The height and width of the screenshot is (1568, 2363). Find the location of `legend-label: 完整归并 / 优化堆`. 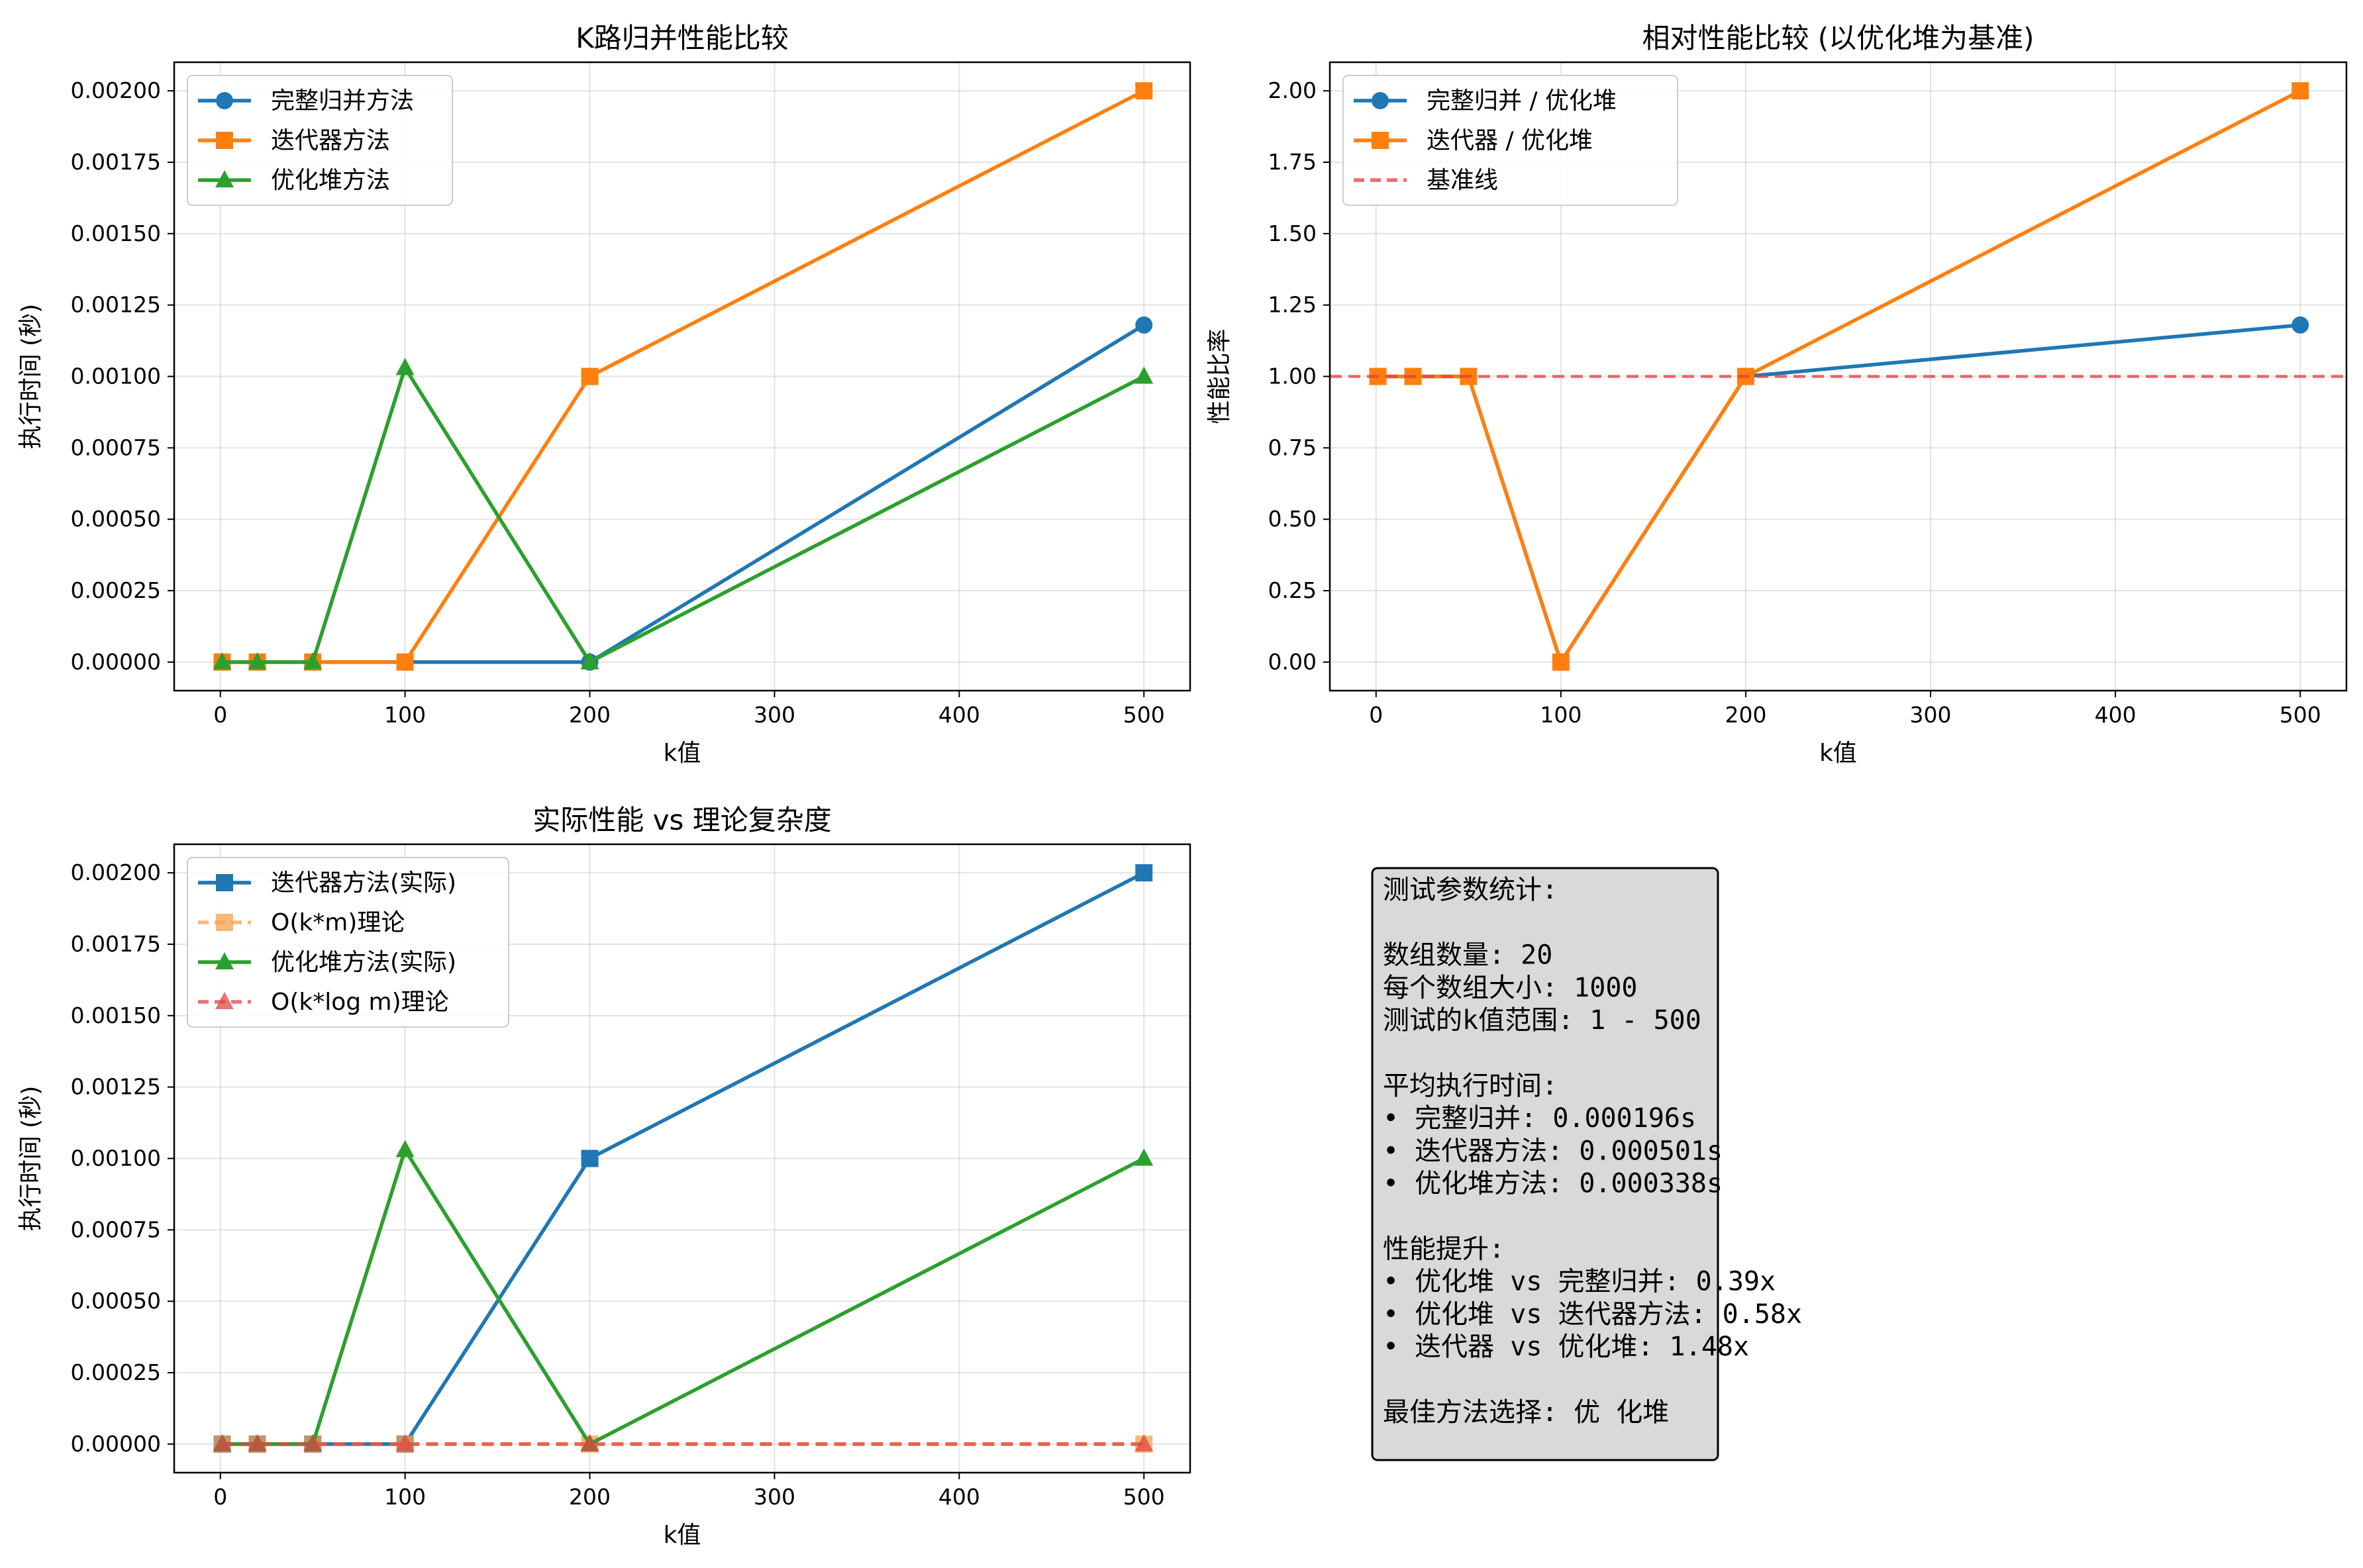

legend-label: 完整归并 / 优化堆 is located at coordinates (1522, 101).